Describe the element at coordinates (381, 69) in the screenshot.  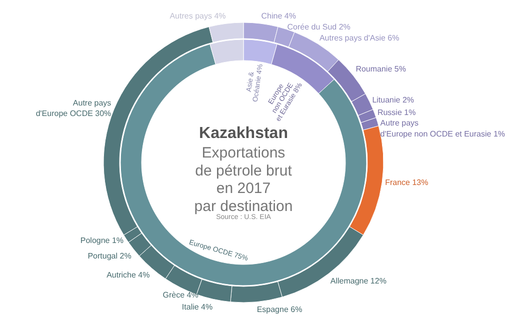
I see `slice-label: Roumanie 5%` at that location.